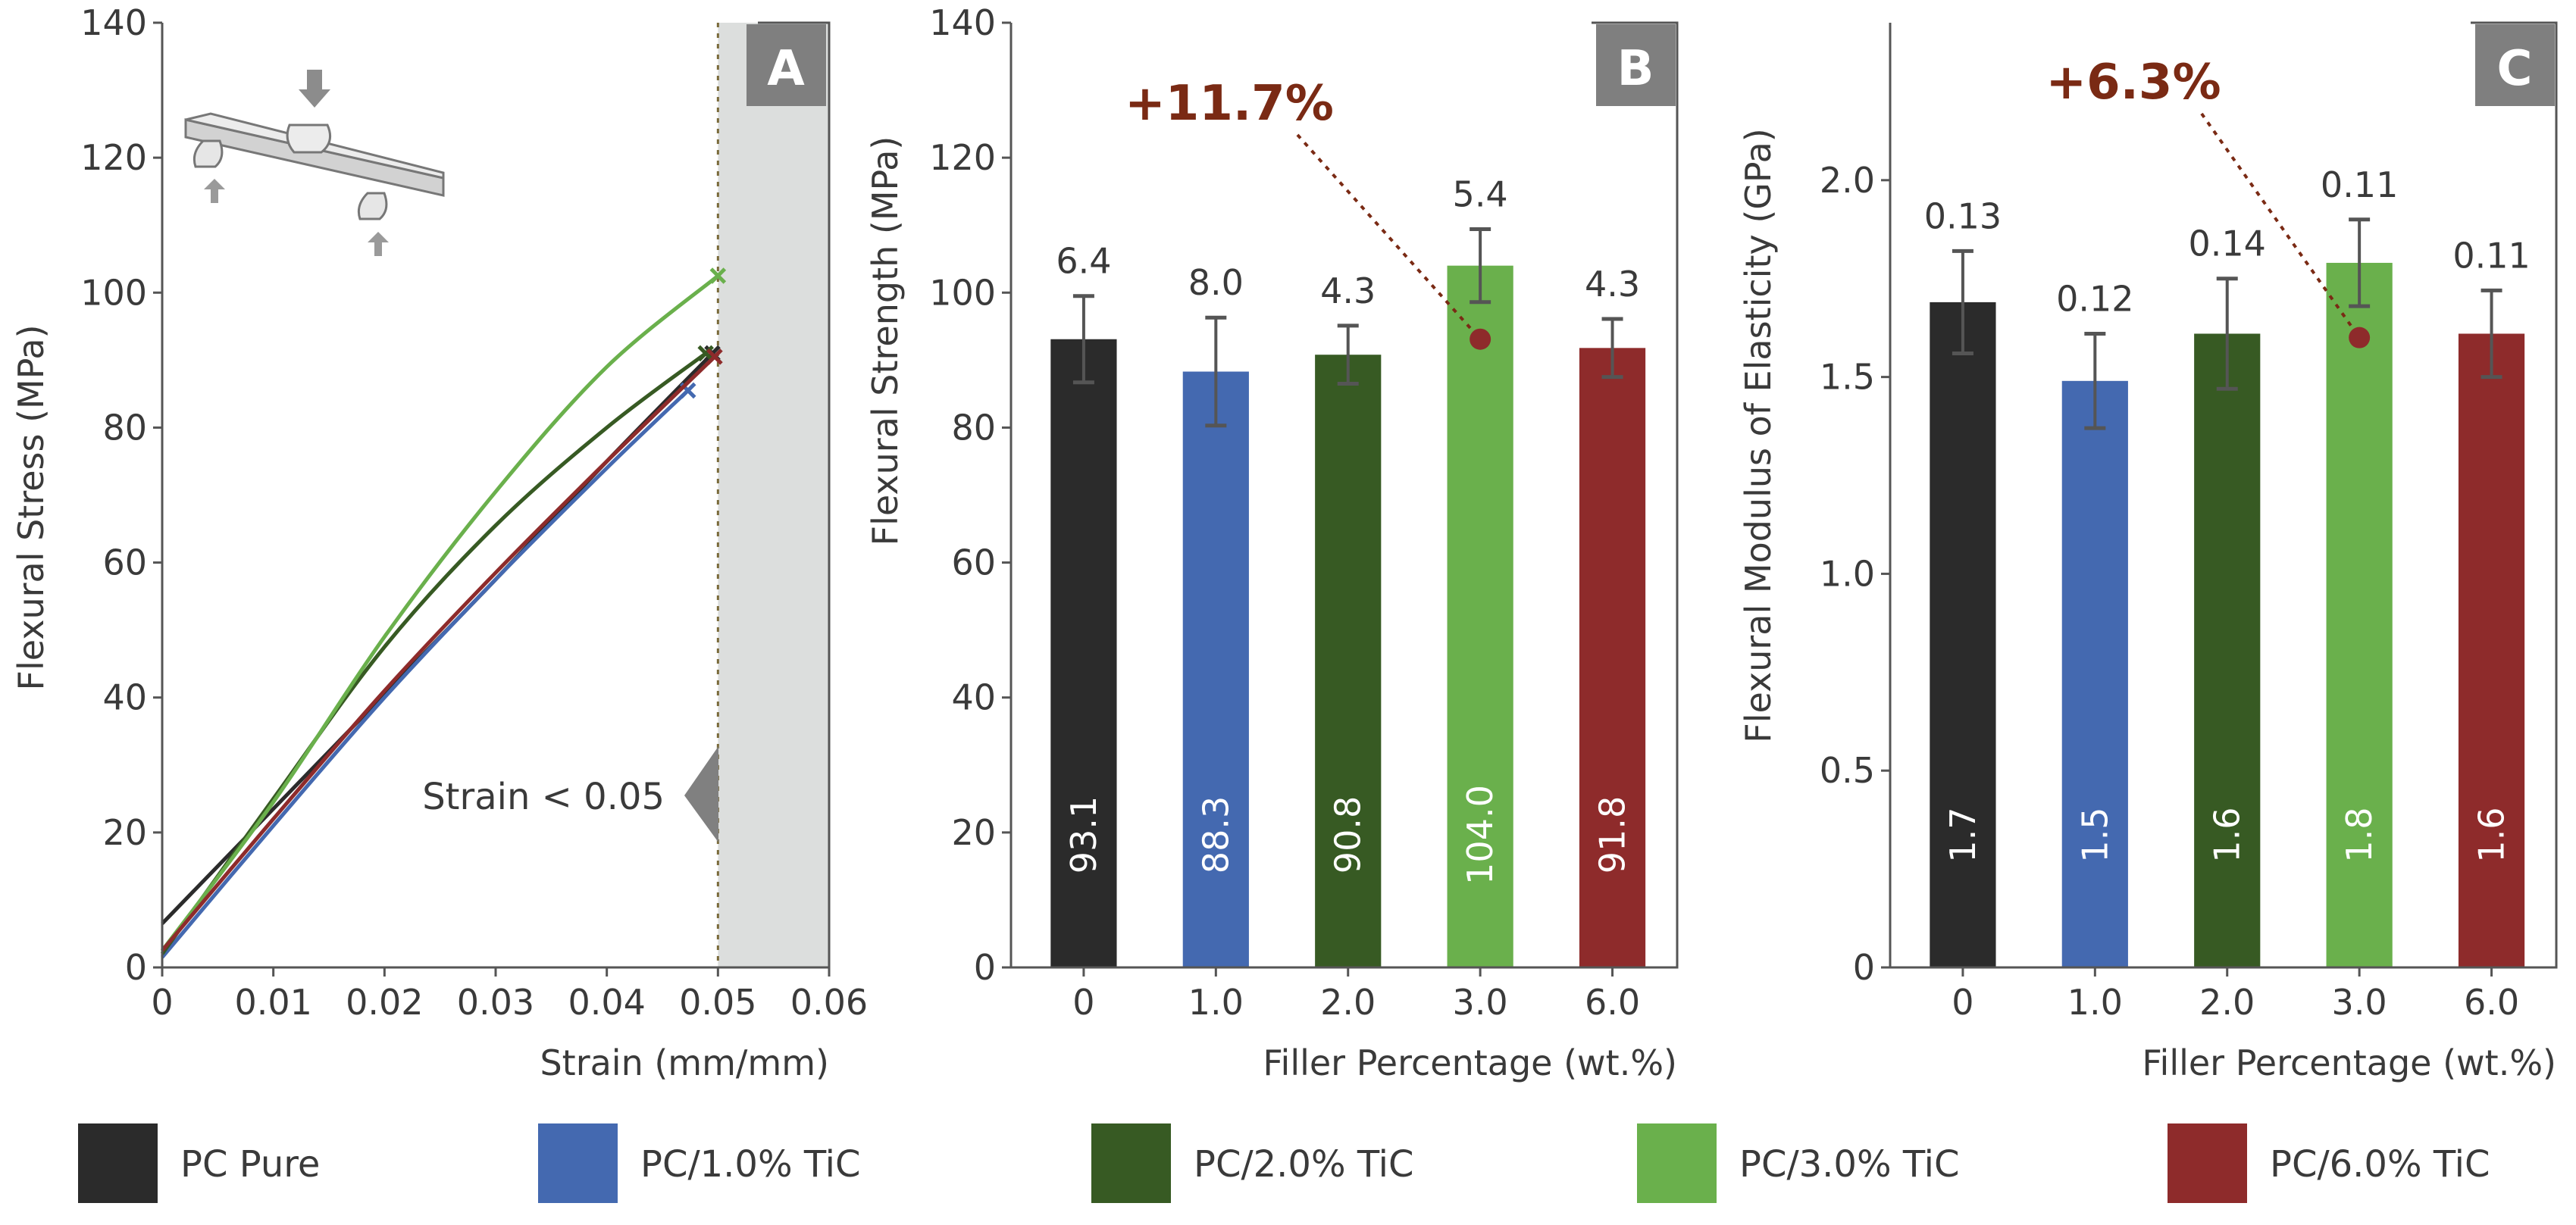 The height and width of the screenshot is (1225, 2576). I want to click on pB-y-tick-label: 40, so click(973, 697).